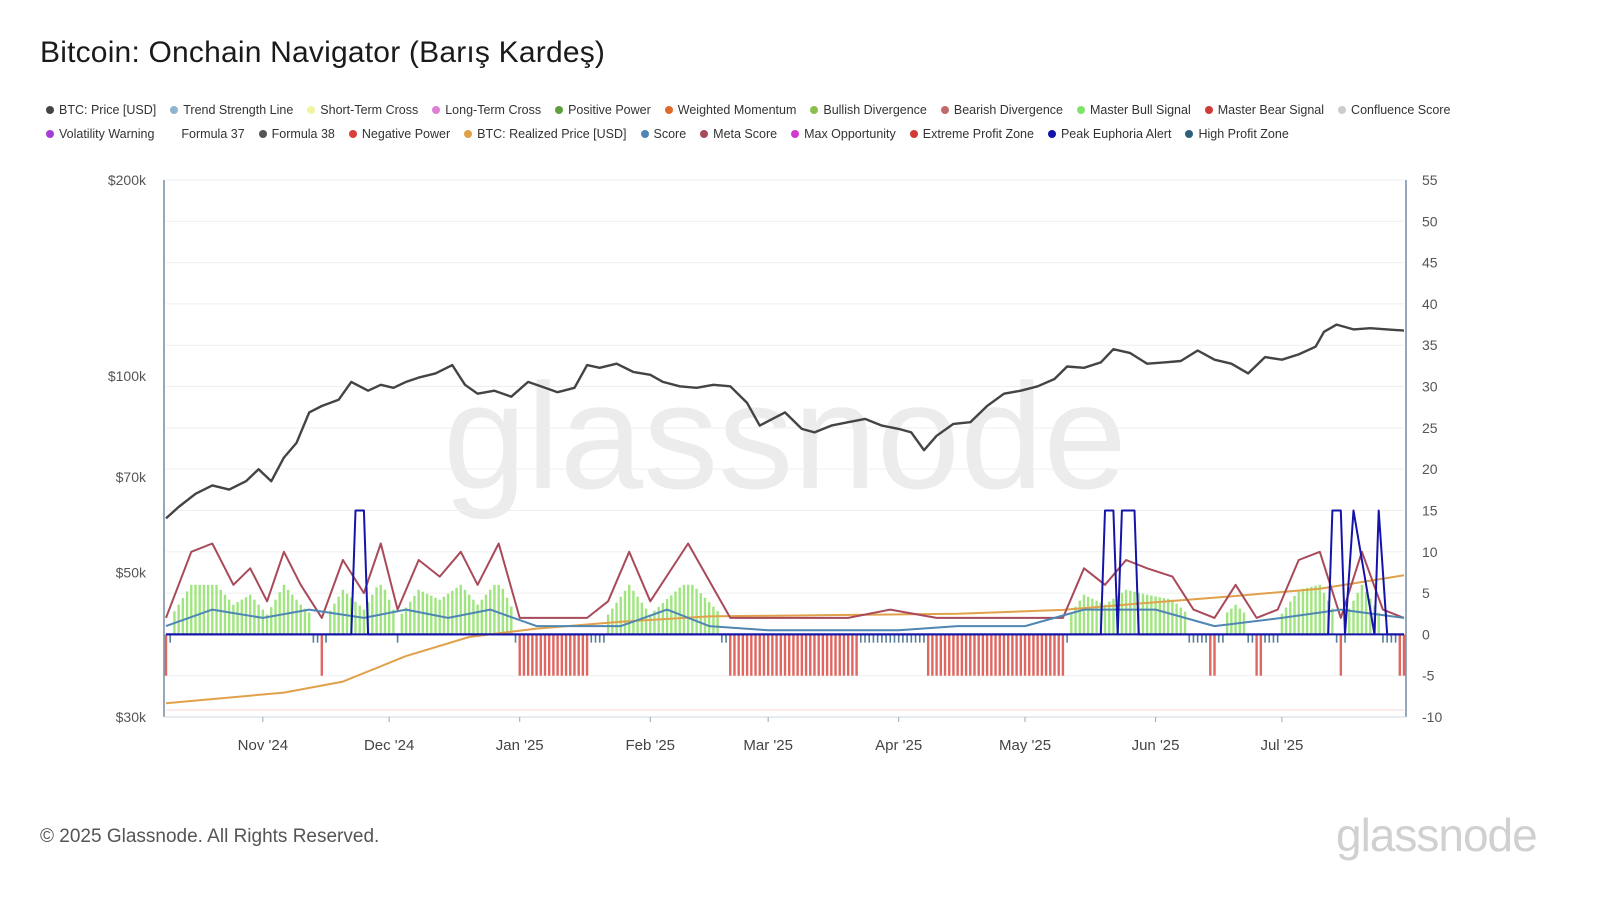 This screenshot has width=1600, height=900. What do you see at coordinates (545, 134) in the screenshot?
I see `legend-item: BTC: Realized Price [USD]` at bounding box center [545, 134].